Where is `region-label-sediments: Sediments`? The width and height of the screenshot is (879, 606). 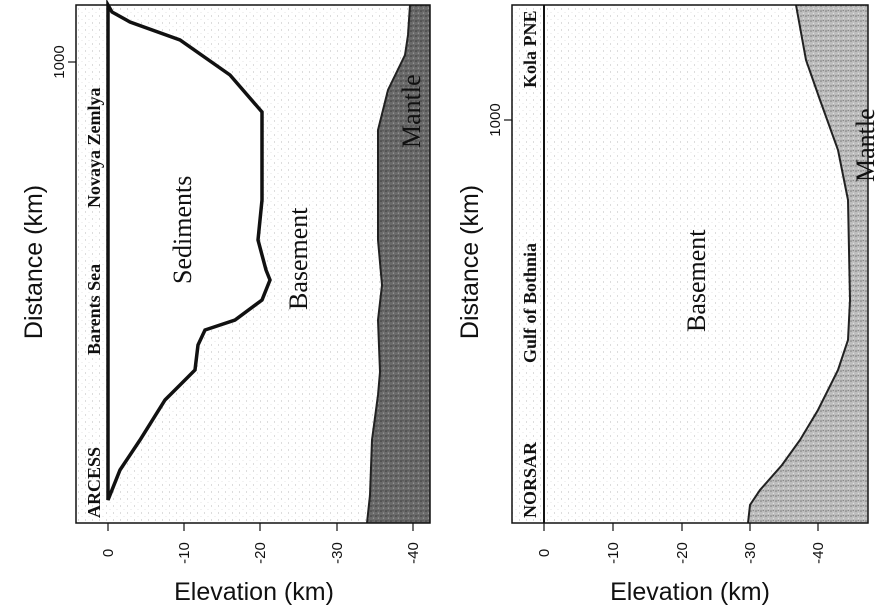
region-label-sediments: Sediments is located at coordinates (182, 230).